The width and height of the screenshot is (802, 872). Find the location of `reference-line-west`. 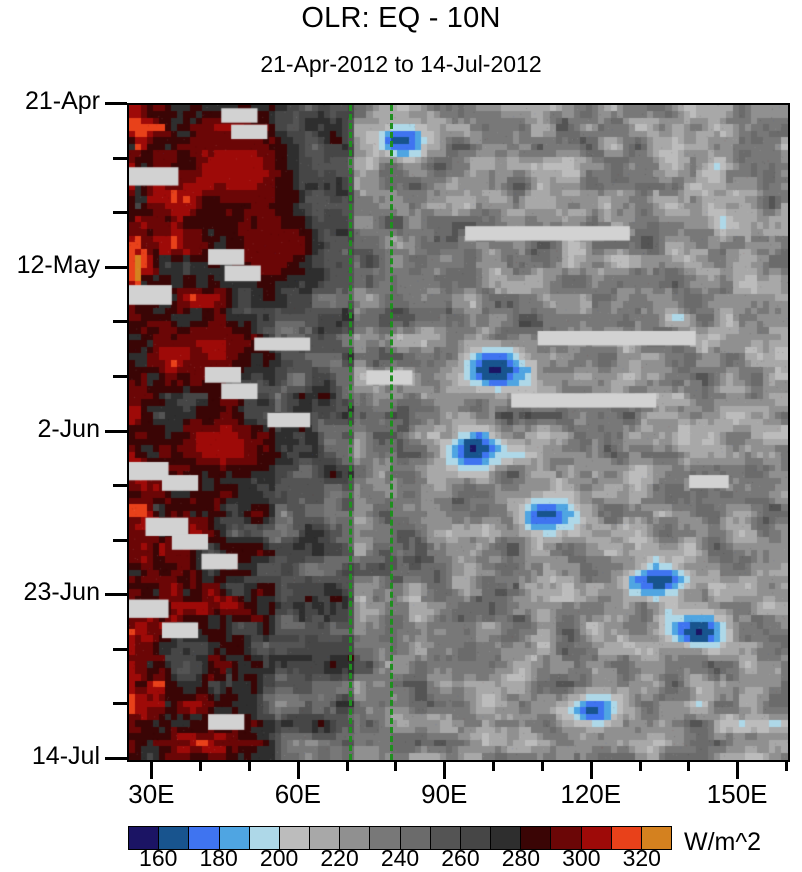

reference-line-west is located at coordinates (350, 432).